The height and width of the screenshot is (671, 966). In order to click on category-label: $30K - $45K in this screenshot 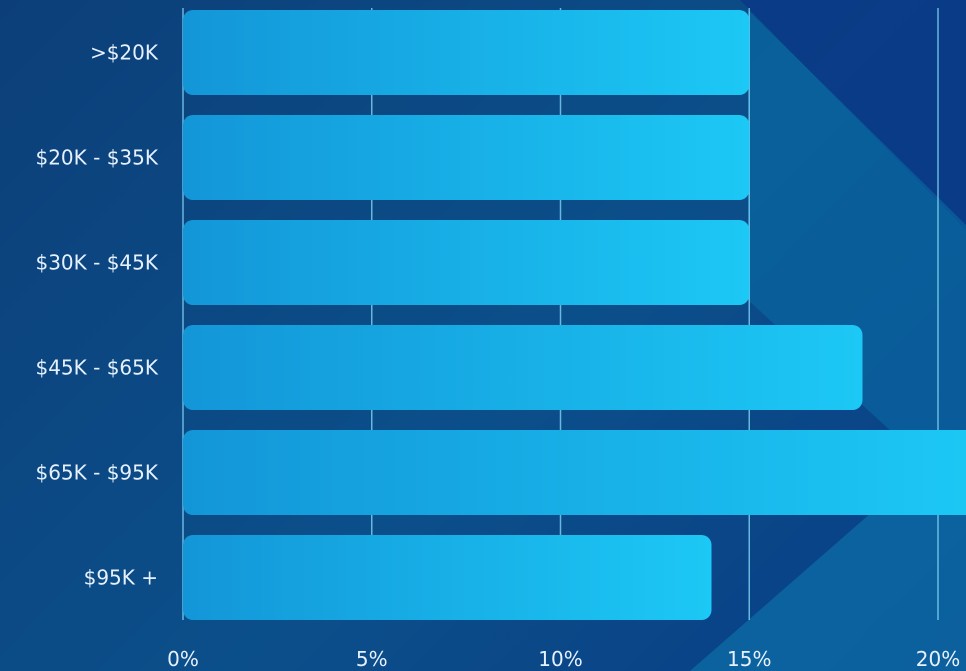, I will do `click(96, 263)`.